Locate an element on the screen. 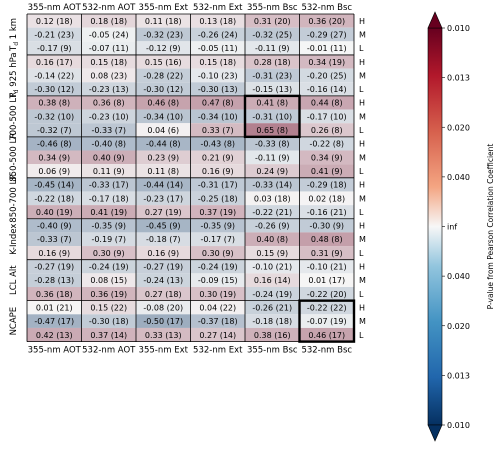  cell-value-label: 0.16 (14) is located at coordinates (272, 280).